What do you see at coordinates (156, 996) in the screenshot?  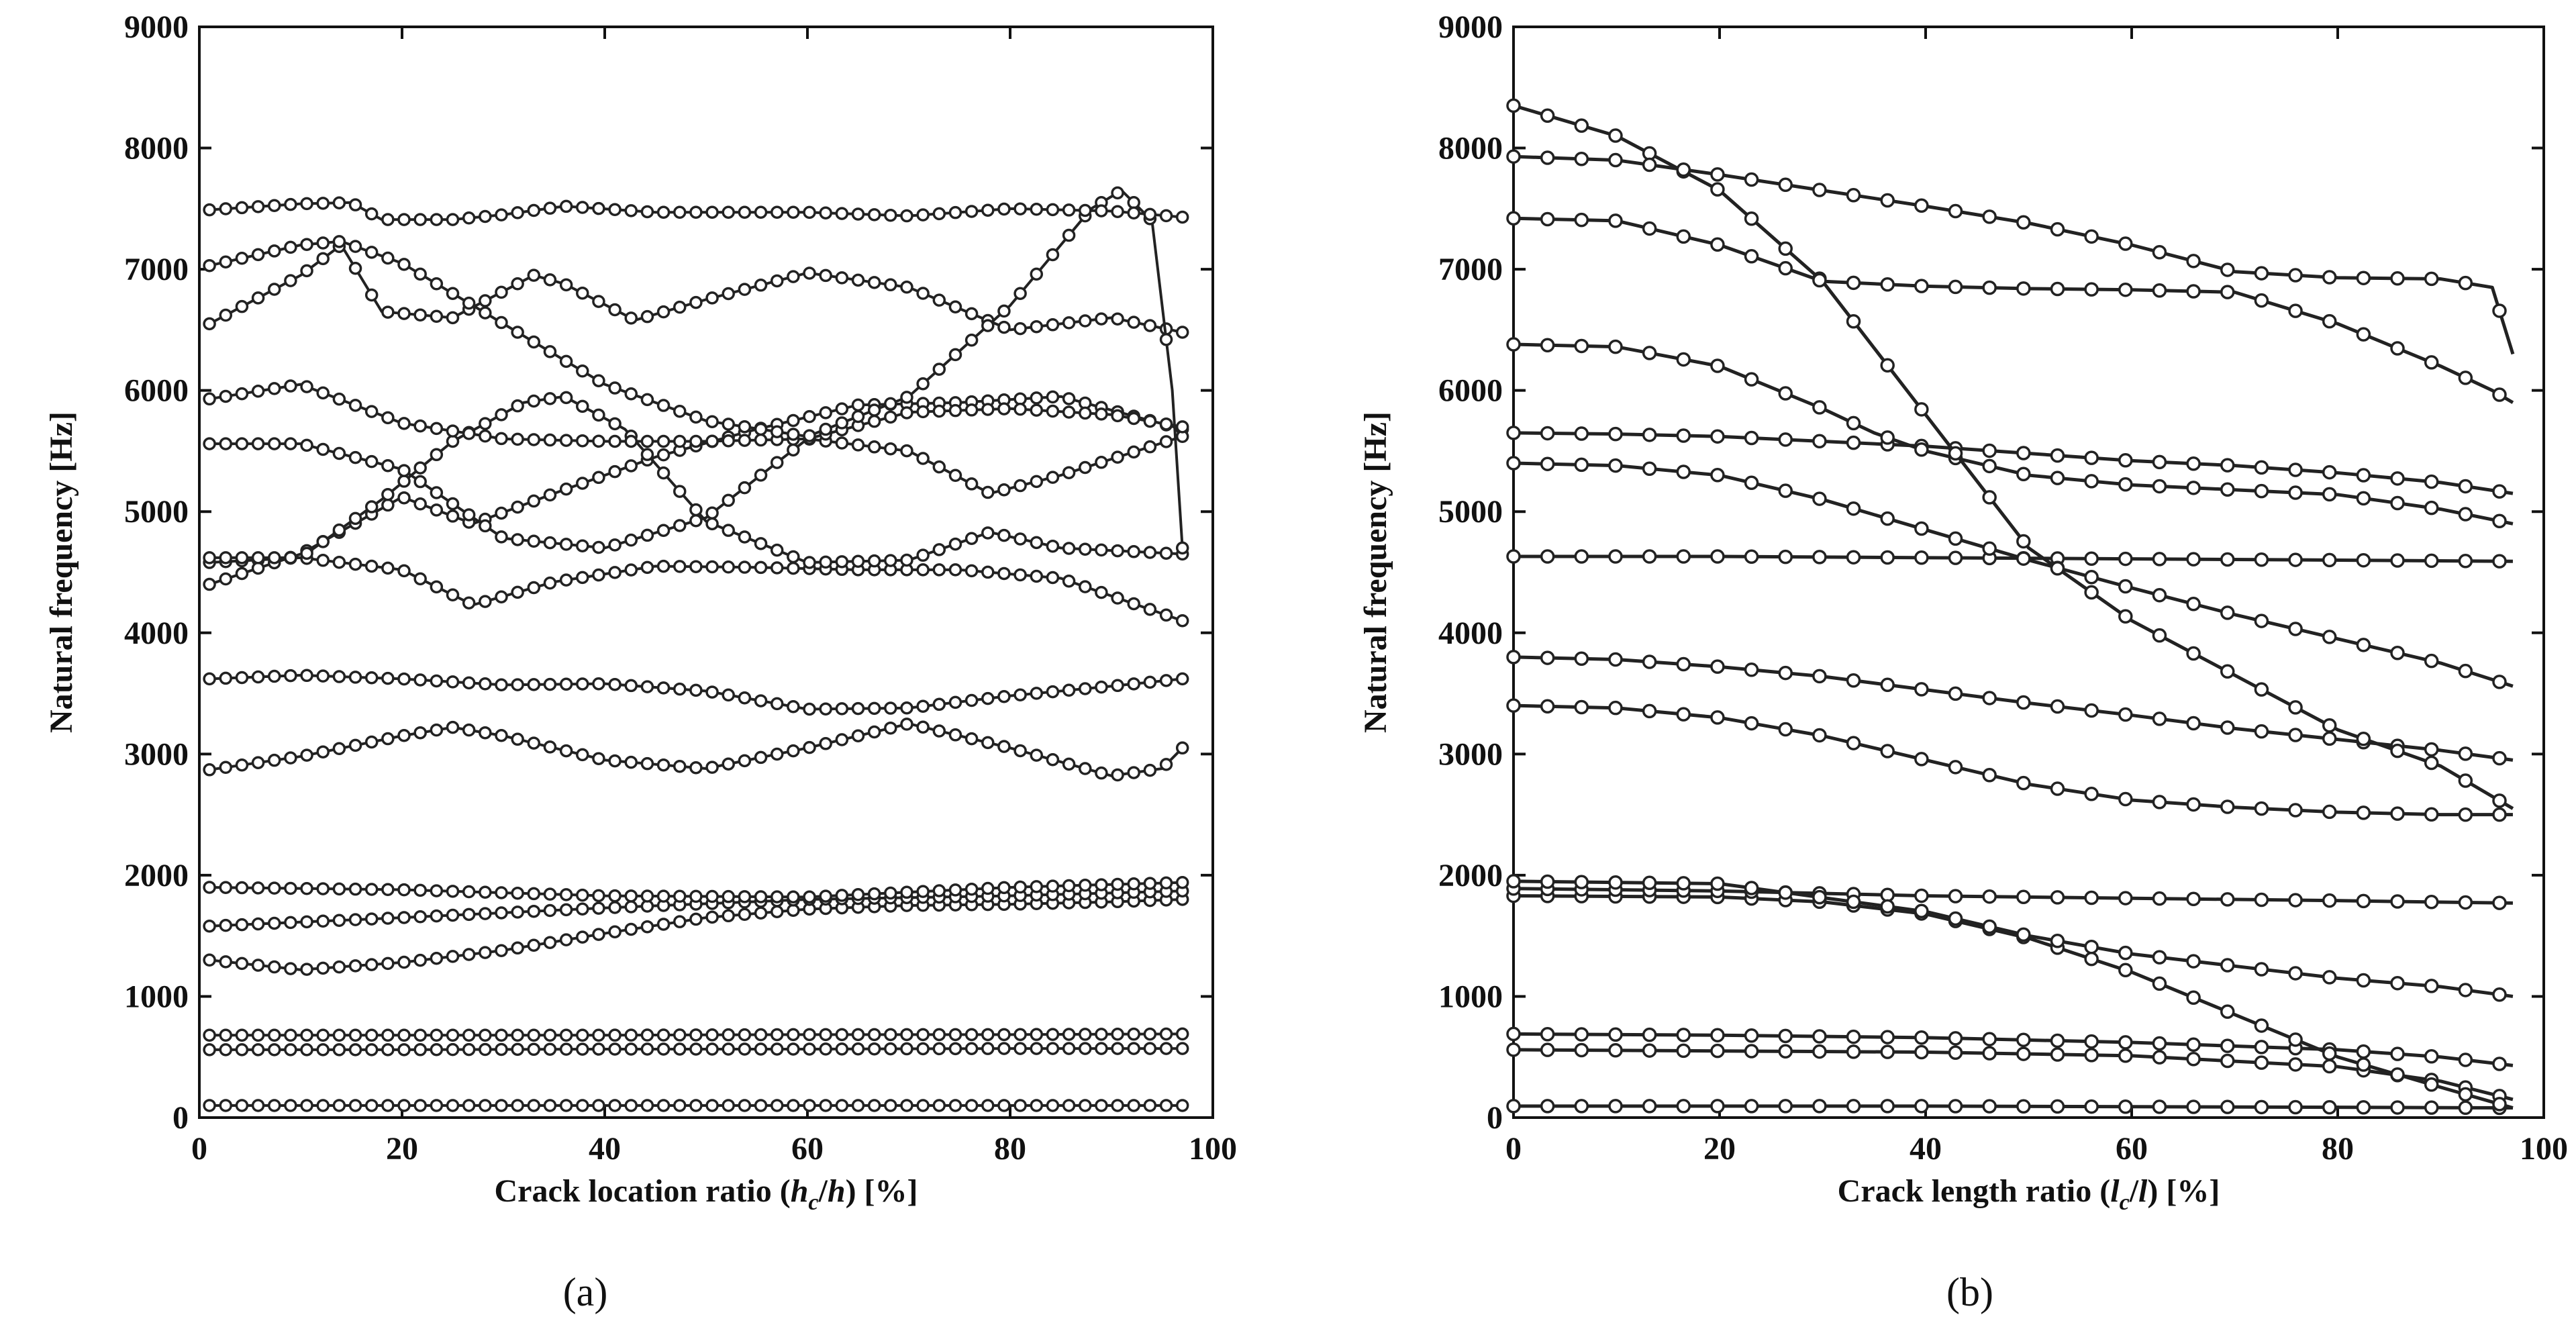 I see `y-tick-label: 1000` at bounding box center [156, 996].